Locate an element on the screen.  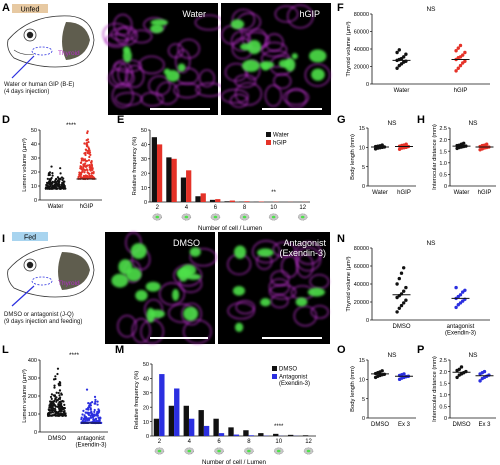
lumen-core-icon is located at coordinates (189, 451).